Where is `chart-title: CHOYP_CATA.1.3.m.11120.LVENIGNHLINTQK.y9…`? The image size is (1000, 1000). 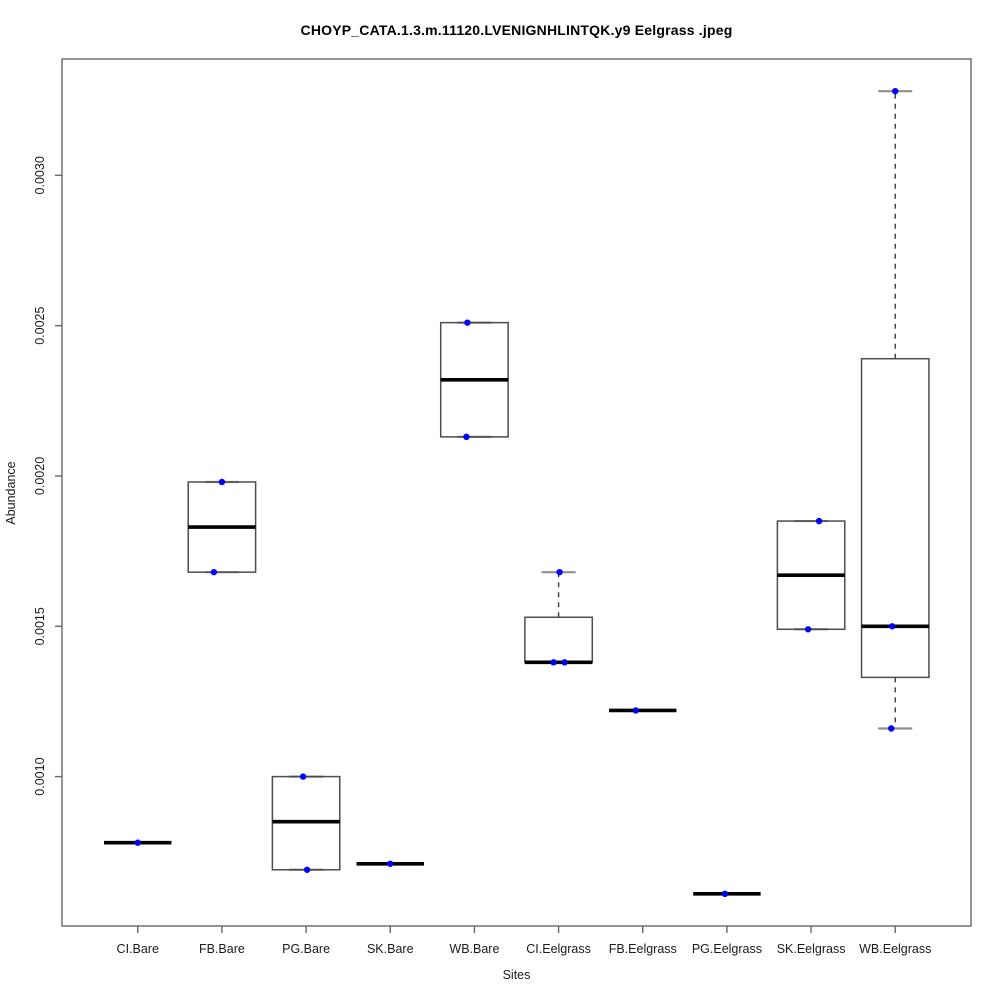
chart-title: CHOYP_CATA.1.3.m.11120.LVENIGNHLINTQK.y9… is located at coordinates (516, 30).